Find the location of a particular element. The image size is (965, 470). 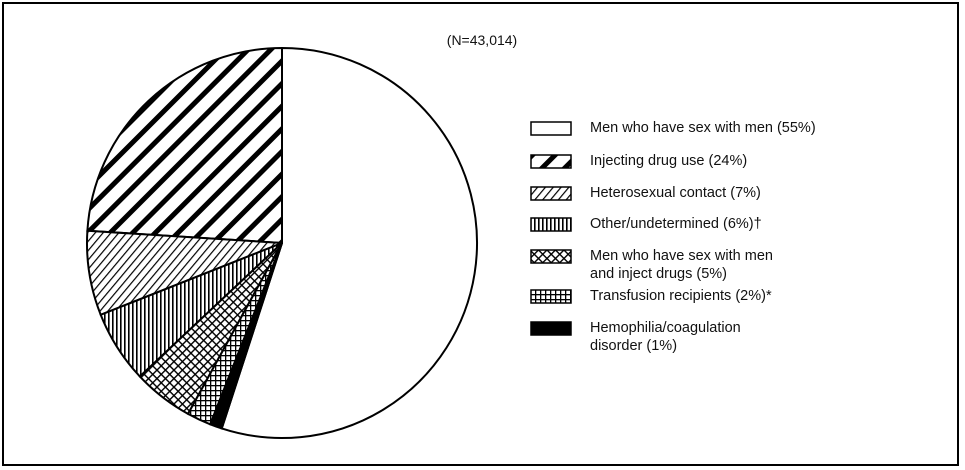

chart-title: (N=43,014) is located at coordinates (482, 40).